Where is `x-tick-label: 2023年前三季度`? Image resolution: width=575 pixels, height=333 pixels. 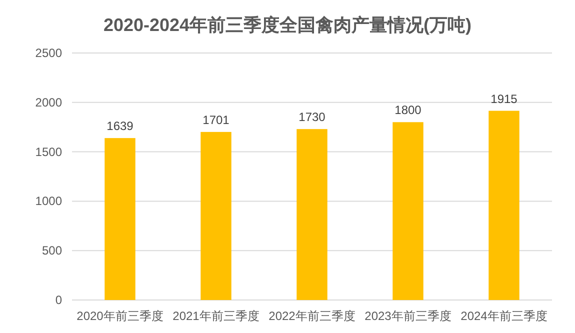
x-tick-label: 2023年前三季度 is located at coordinates (408, 316).